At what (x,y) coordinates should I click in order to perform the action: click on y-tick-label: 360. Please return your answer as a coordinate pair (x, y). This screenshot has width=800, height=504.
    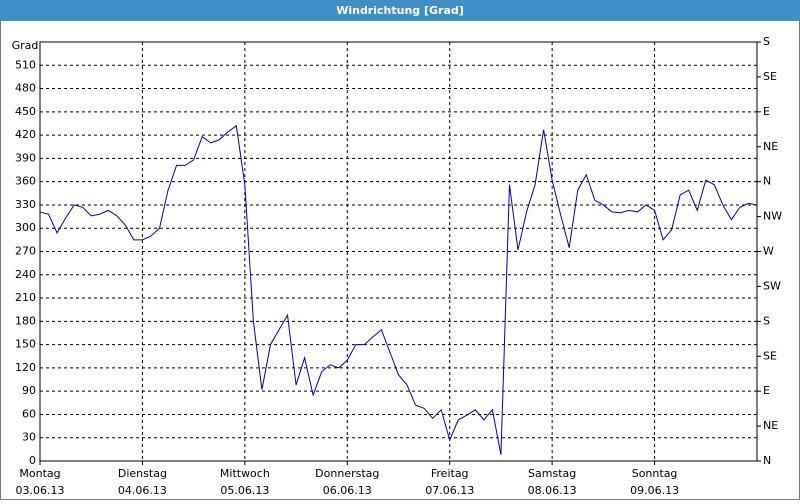
    Looking at the image, I should click on (25, 181).